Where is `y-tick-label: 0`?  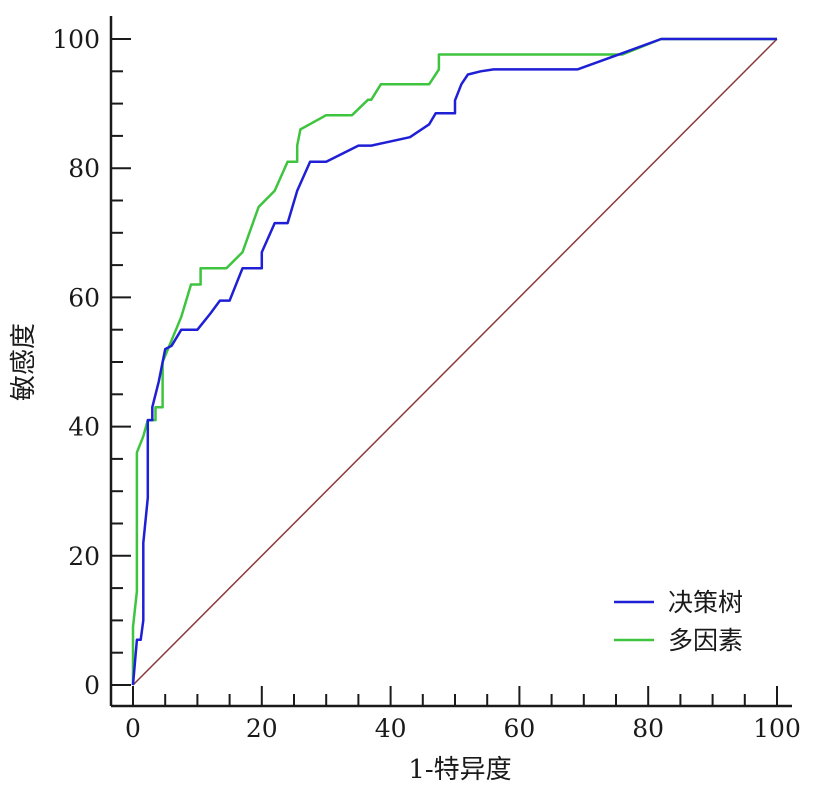
y-tick-label: 0 is located at coordinates (92, 685).